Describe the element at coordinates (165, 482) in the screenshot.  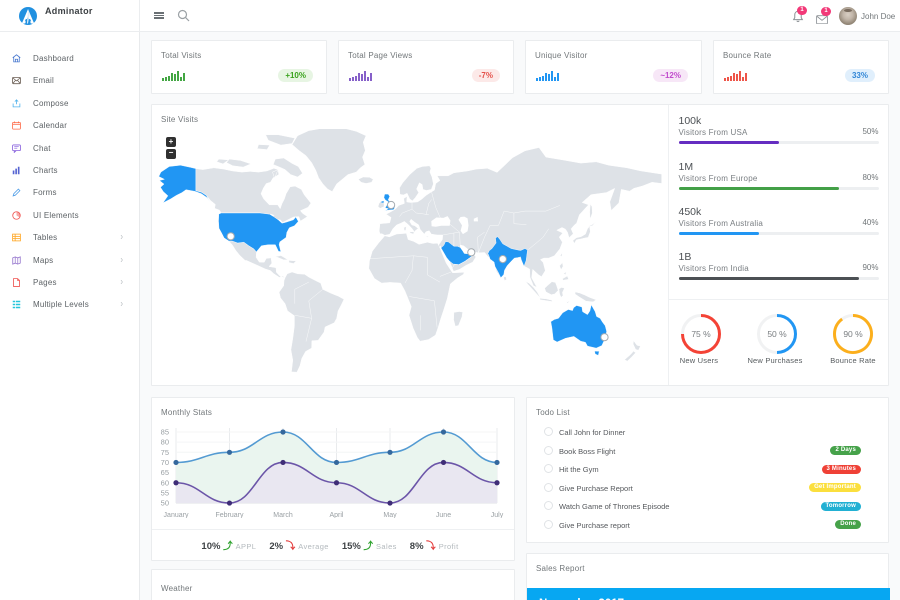
I see `svg-text: 60` at that location.